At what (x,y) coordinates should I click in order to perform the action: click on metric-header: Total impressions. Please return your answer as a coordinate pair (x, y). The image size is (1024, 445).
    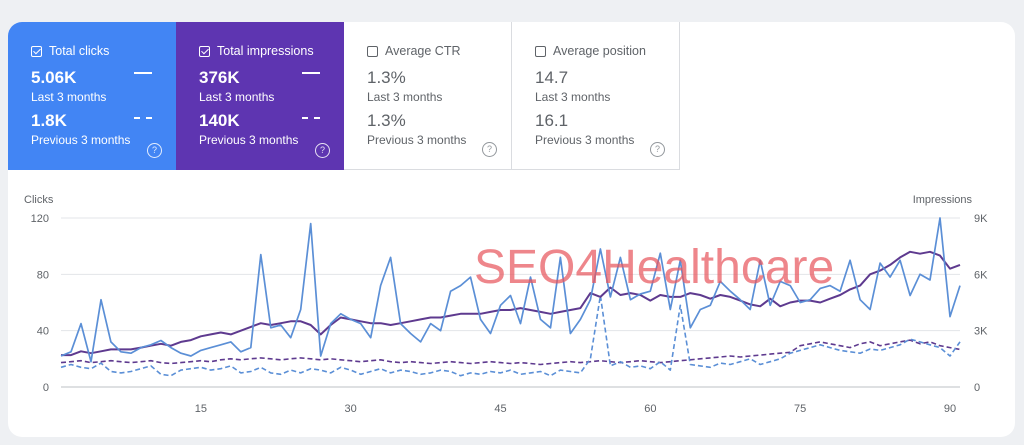
    Looking at the image, I should click on (271, 51).